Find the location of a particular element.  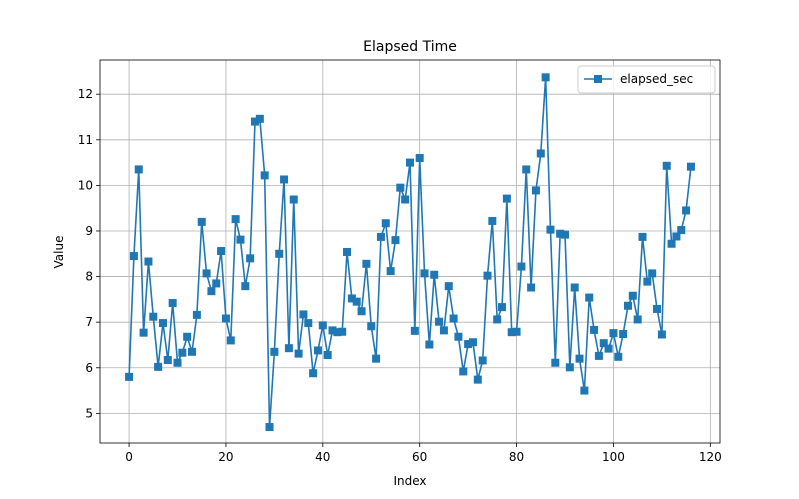

x-tick-label: 0 is located at coordinates (129, 457).